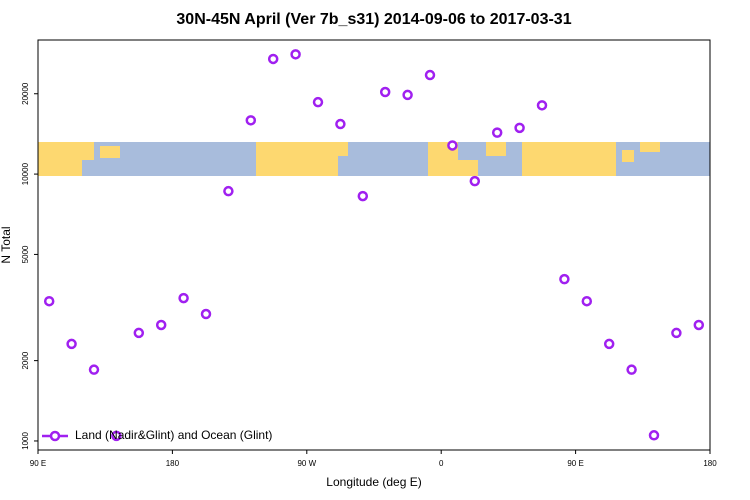  I want to click on x-tick-label: 90 W, so click(306, 463).